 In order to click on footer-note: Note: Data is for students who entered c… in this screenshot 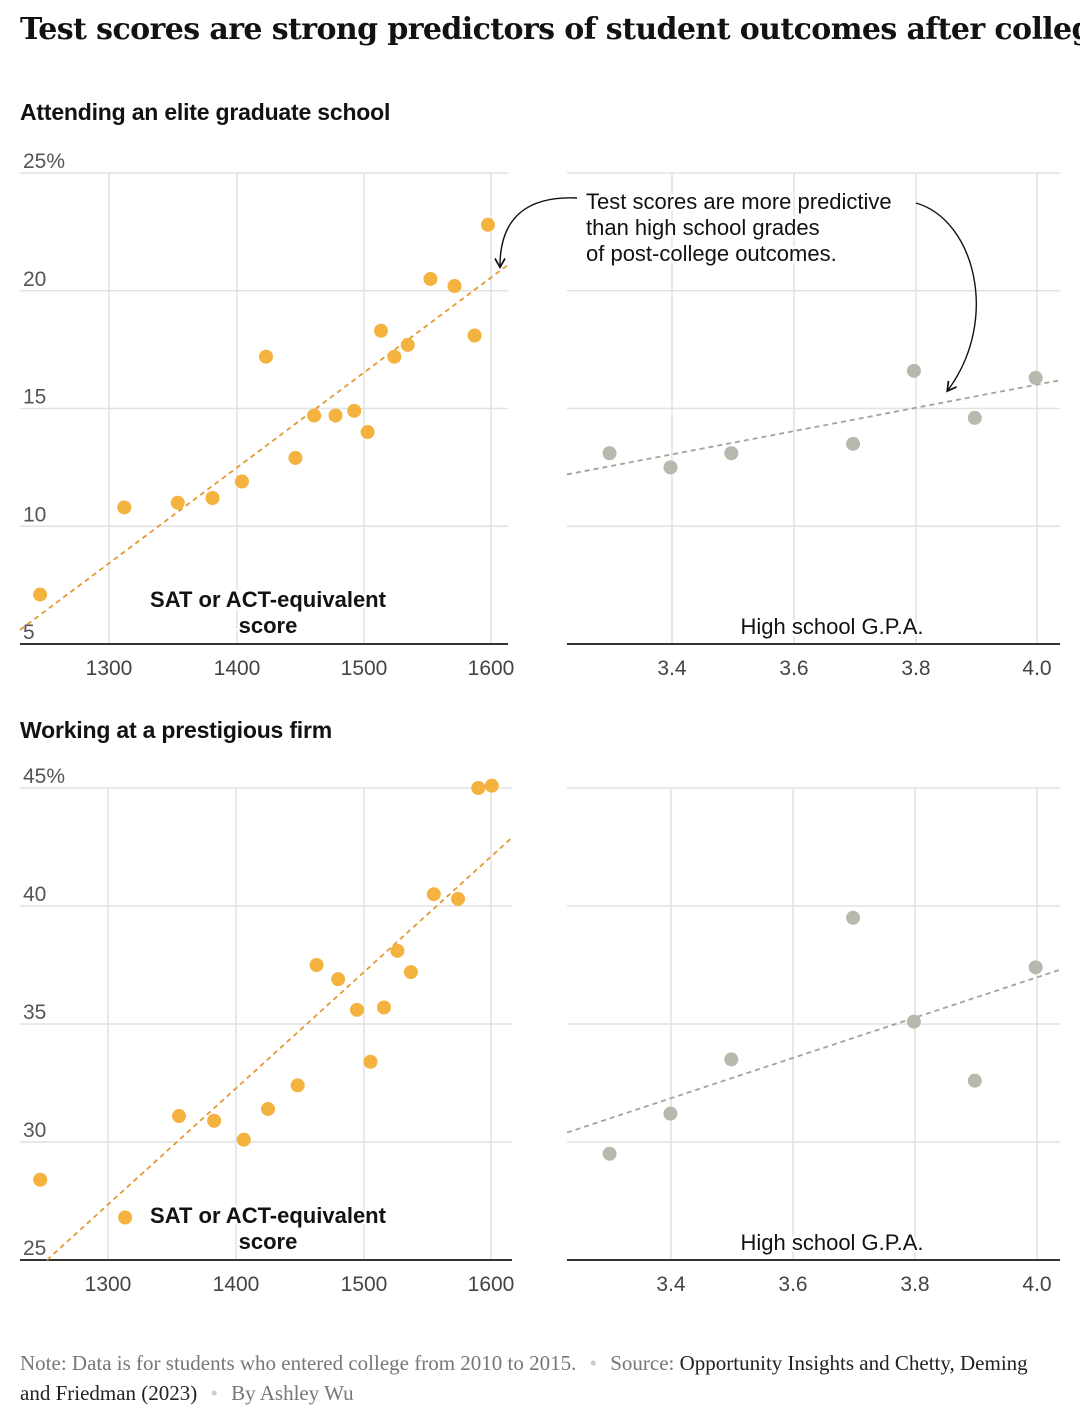, I will do `click(540, 1378)`.